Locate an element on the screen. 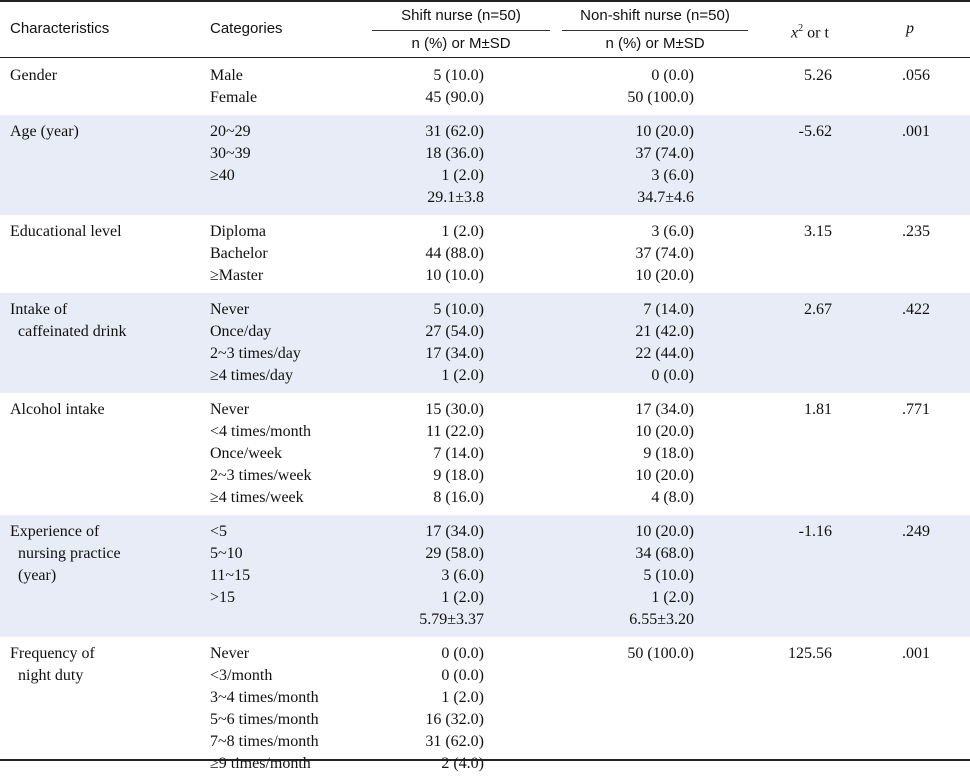  shift-value-line: 27 (54.0) is located at coordinates (454, 331).